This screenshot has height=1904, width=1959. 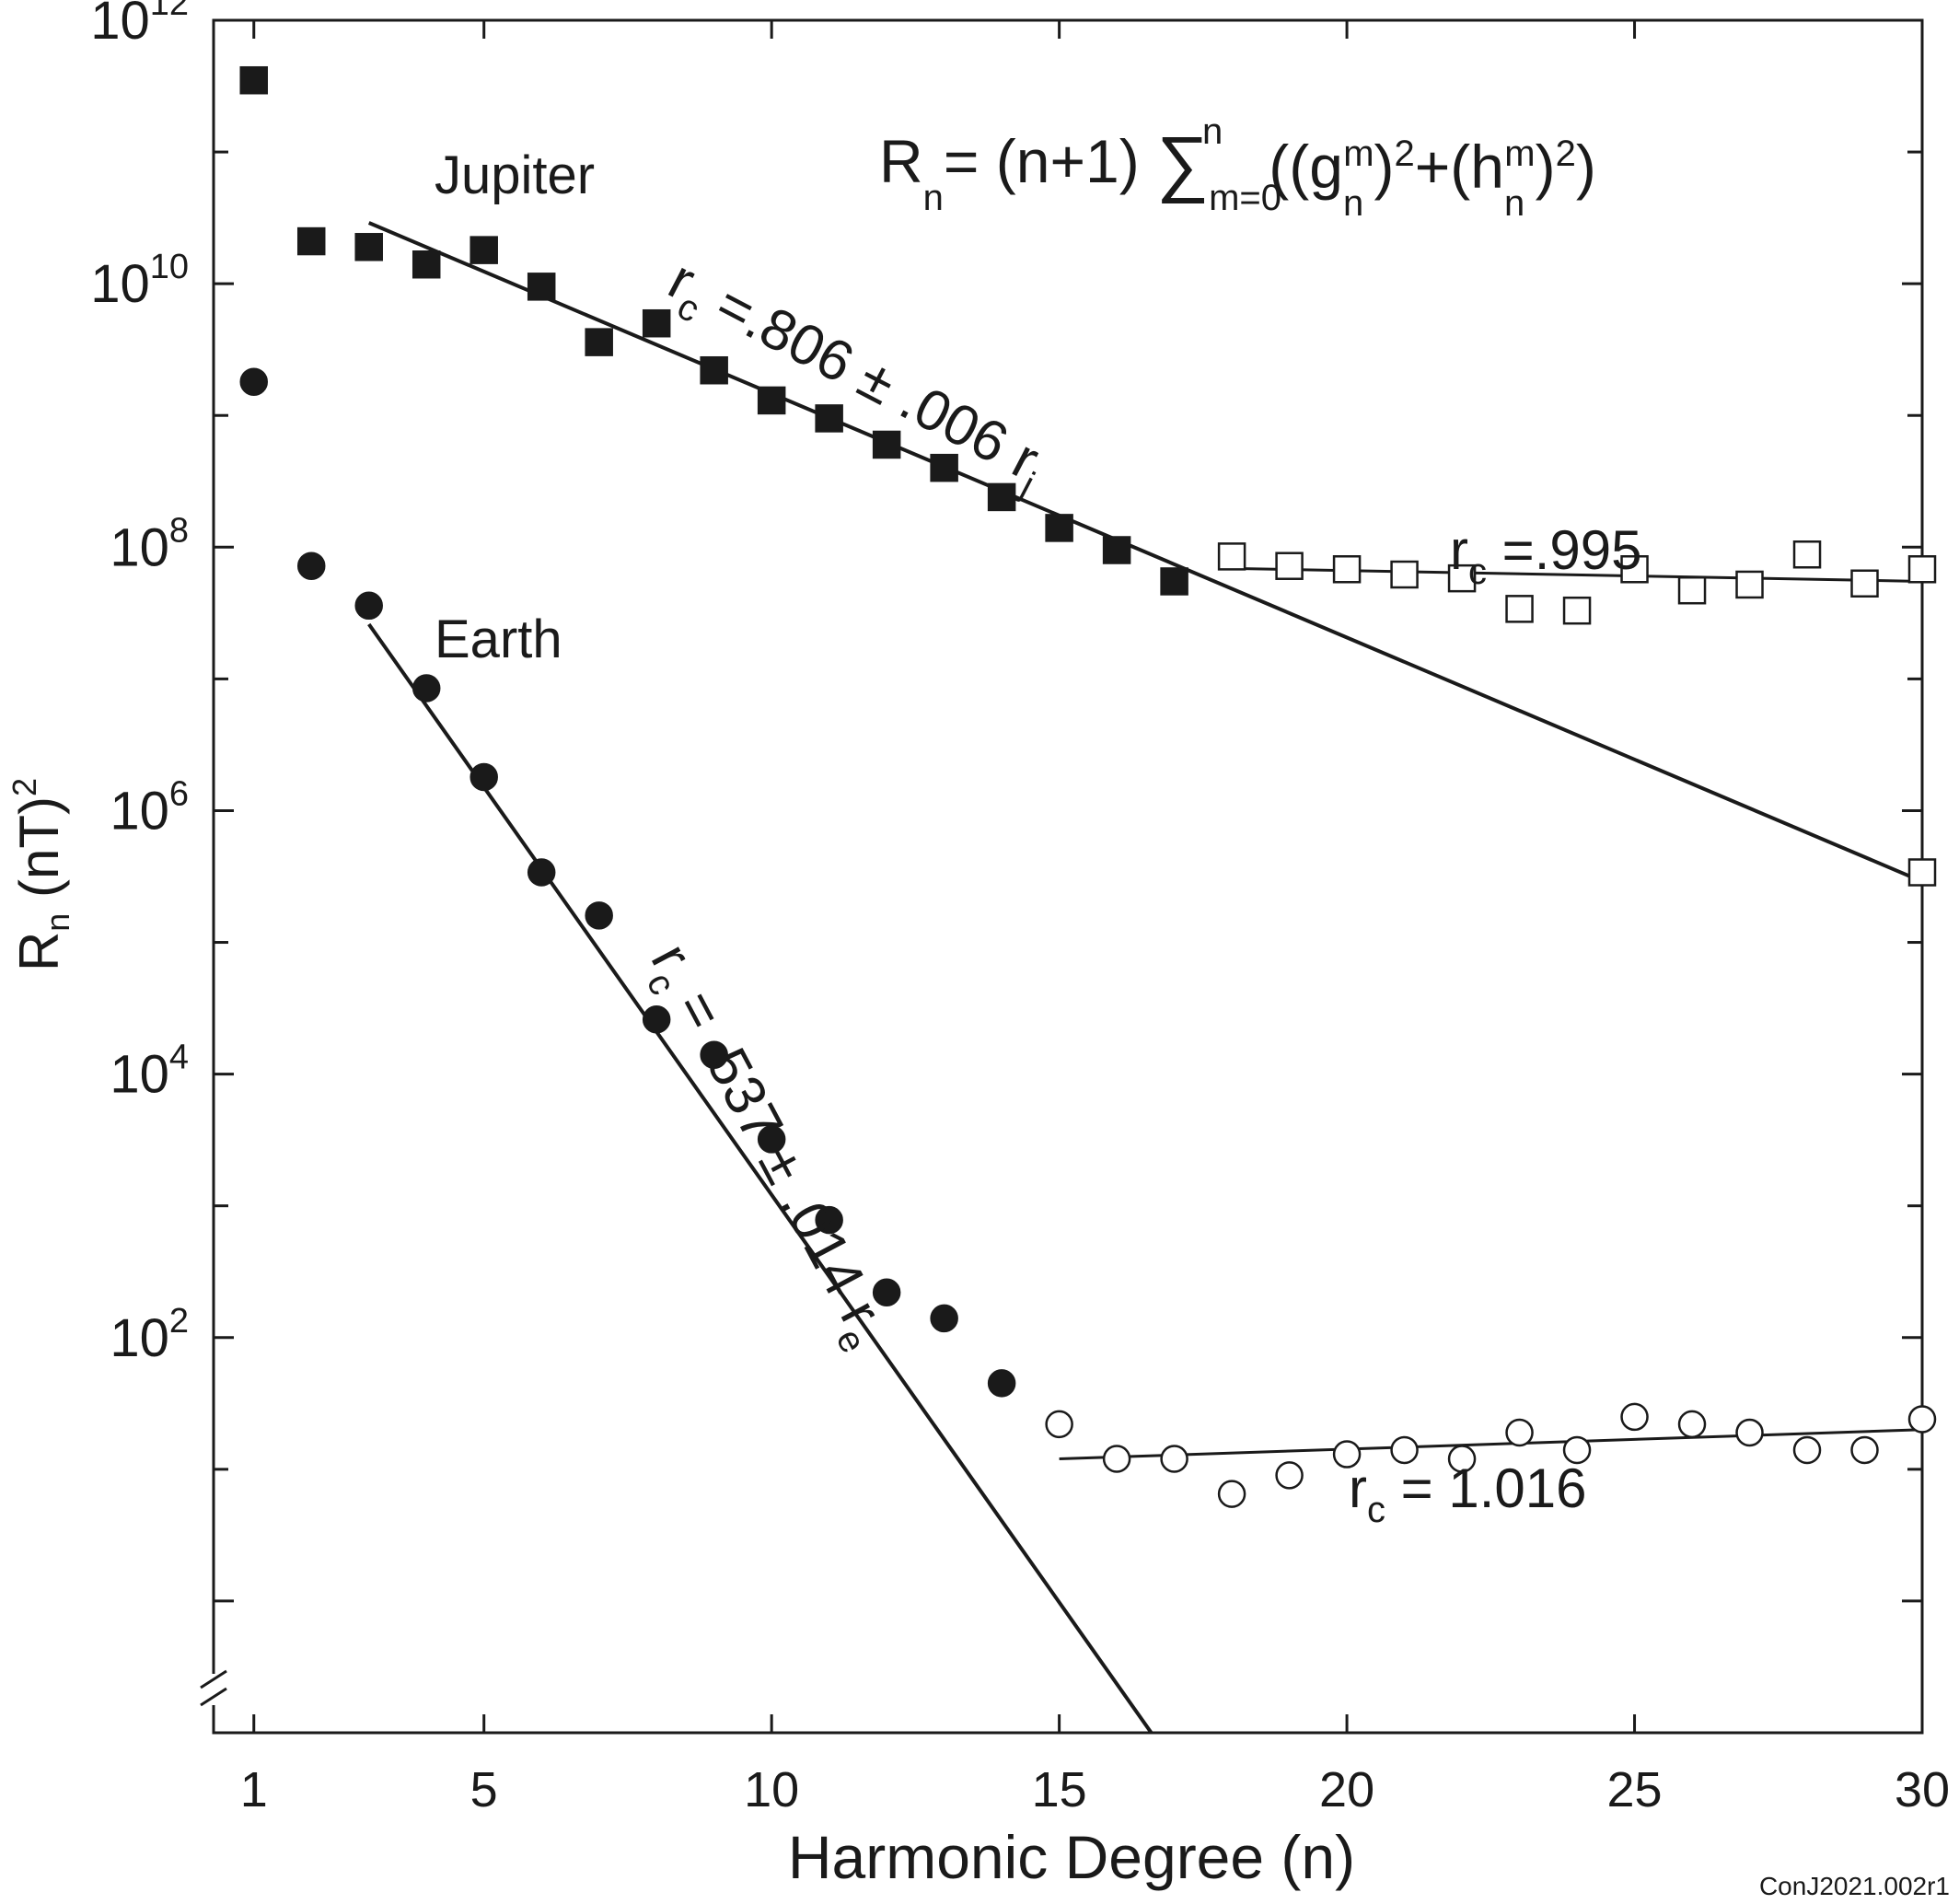 I want to click on fit-label-earth-core: rc = .537 ± .014 re, so click(x=766, y=1146).